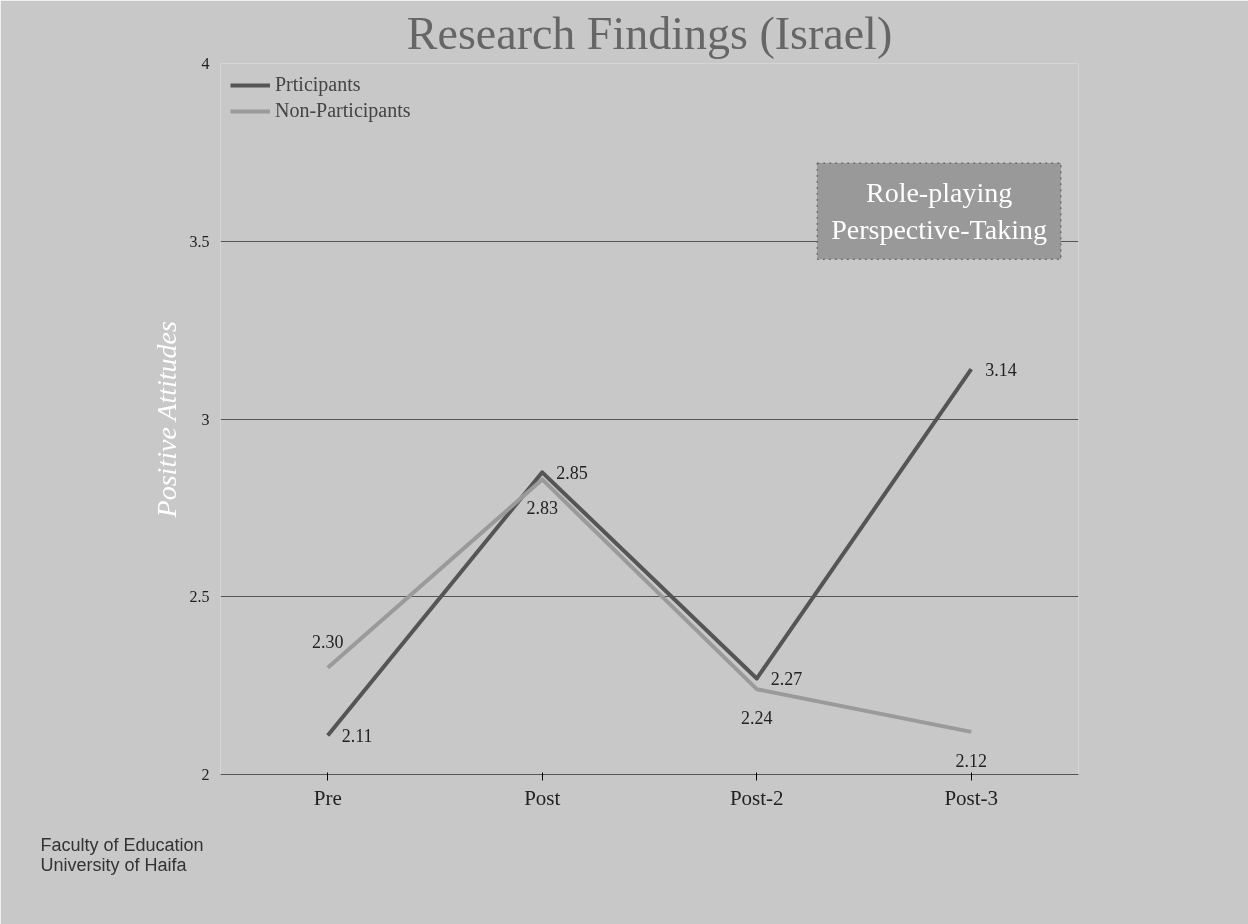  What do you see at coordinates (542, 508) in the screenshot?
I see `data-label: 2.83` at bounding box center [542, 508].